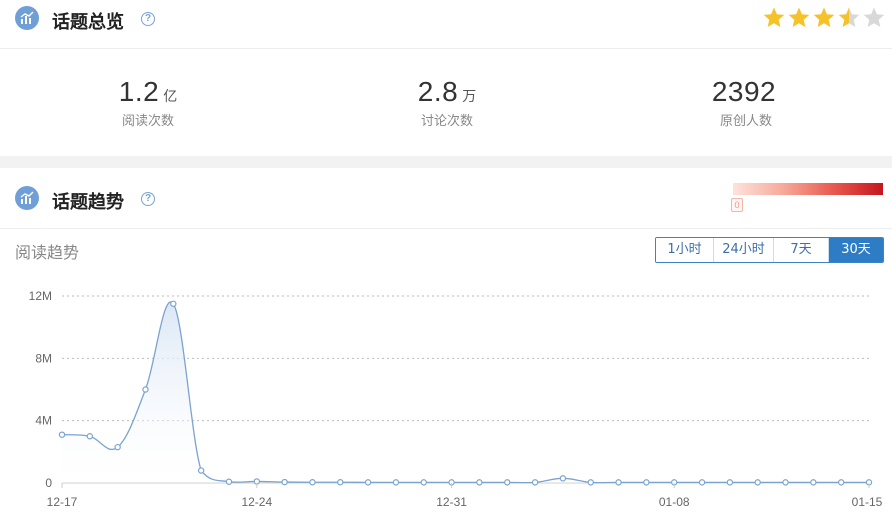  What do you see at coordinates (446, 20) in the screenshot?
I see `overview-header: 话题总览 ?` at bounding box center [446, 20].